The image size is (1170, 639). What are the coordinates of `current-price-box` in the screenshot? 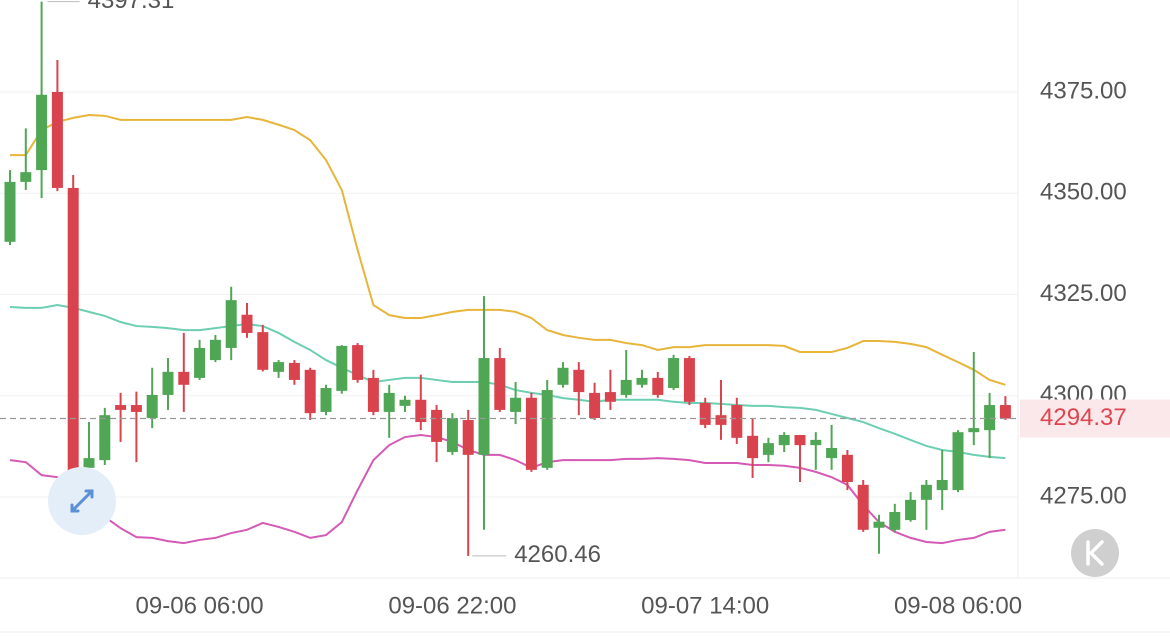 It's located at (1095, 418).